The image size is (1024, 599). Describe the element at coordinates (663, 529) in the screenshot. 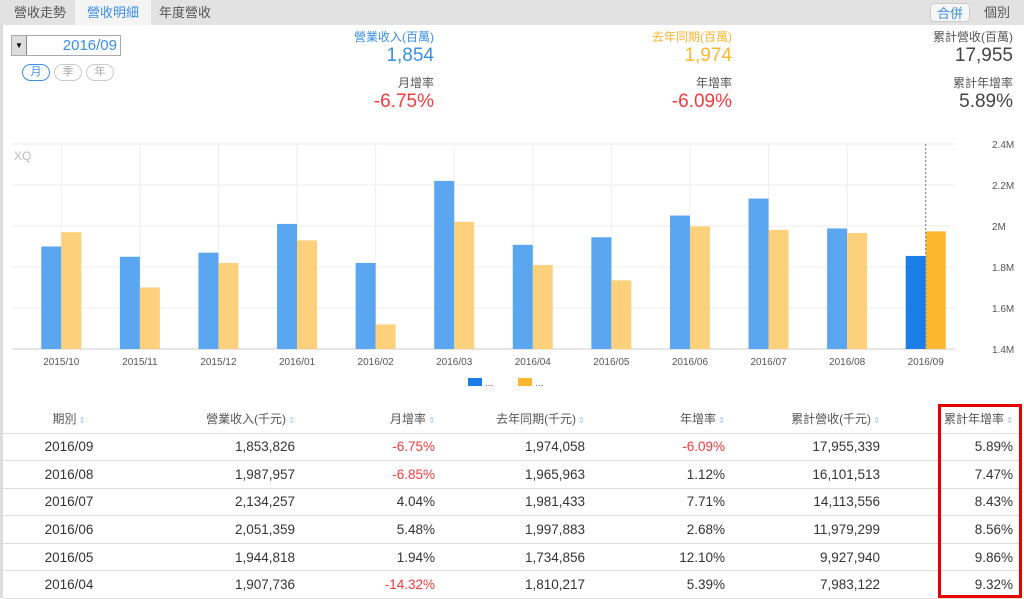

I see `table-cell: 2.68%` at that location.